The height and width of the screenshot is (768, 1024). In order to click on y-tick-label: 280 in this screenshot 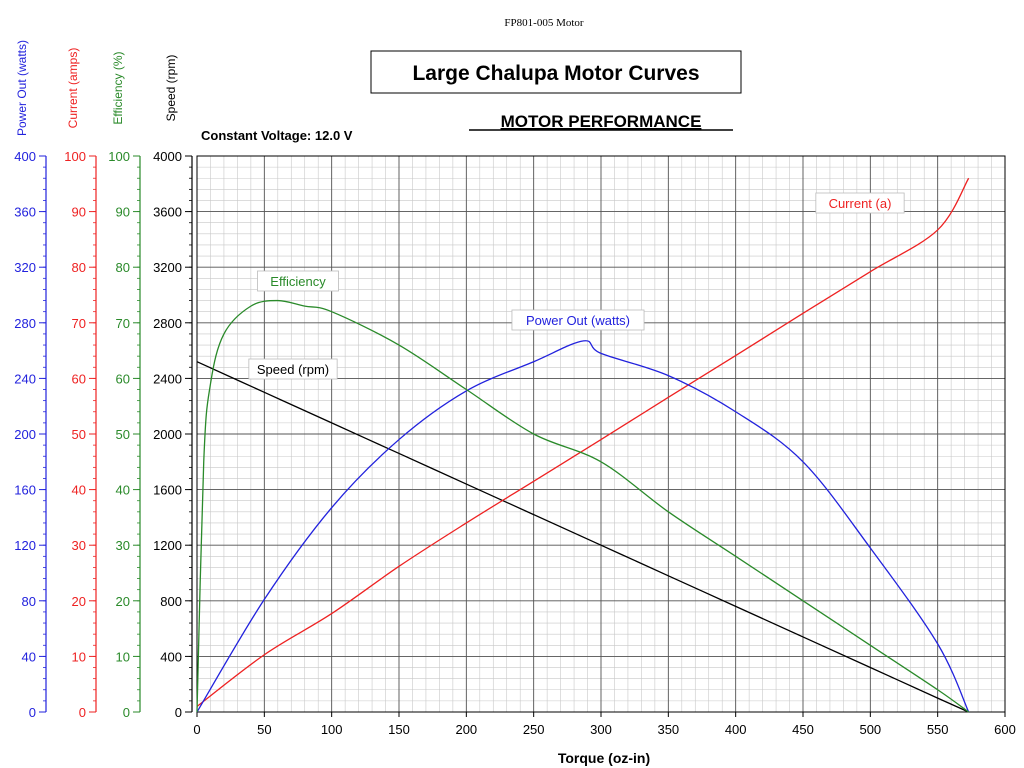, I will do `click(25, 323)`.